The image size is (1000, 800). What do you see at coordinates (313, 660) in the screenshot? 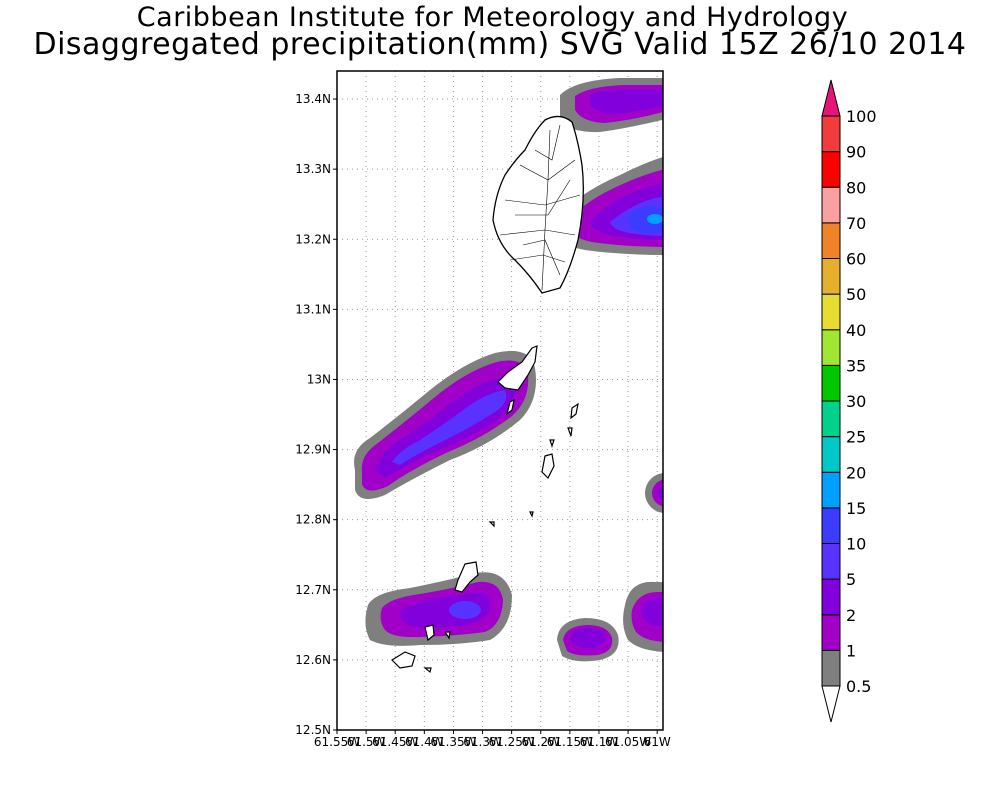
I see `lat-tick-label: 12.6N` at bounding box center [313, 660].